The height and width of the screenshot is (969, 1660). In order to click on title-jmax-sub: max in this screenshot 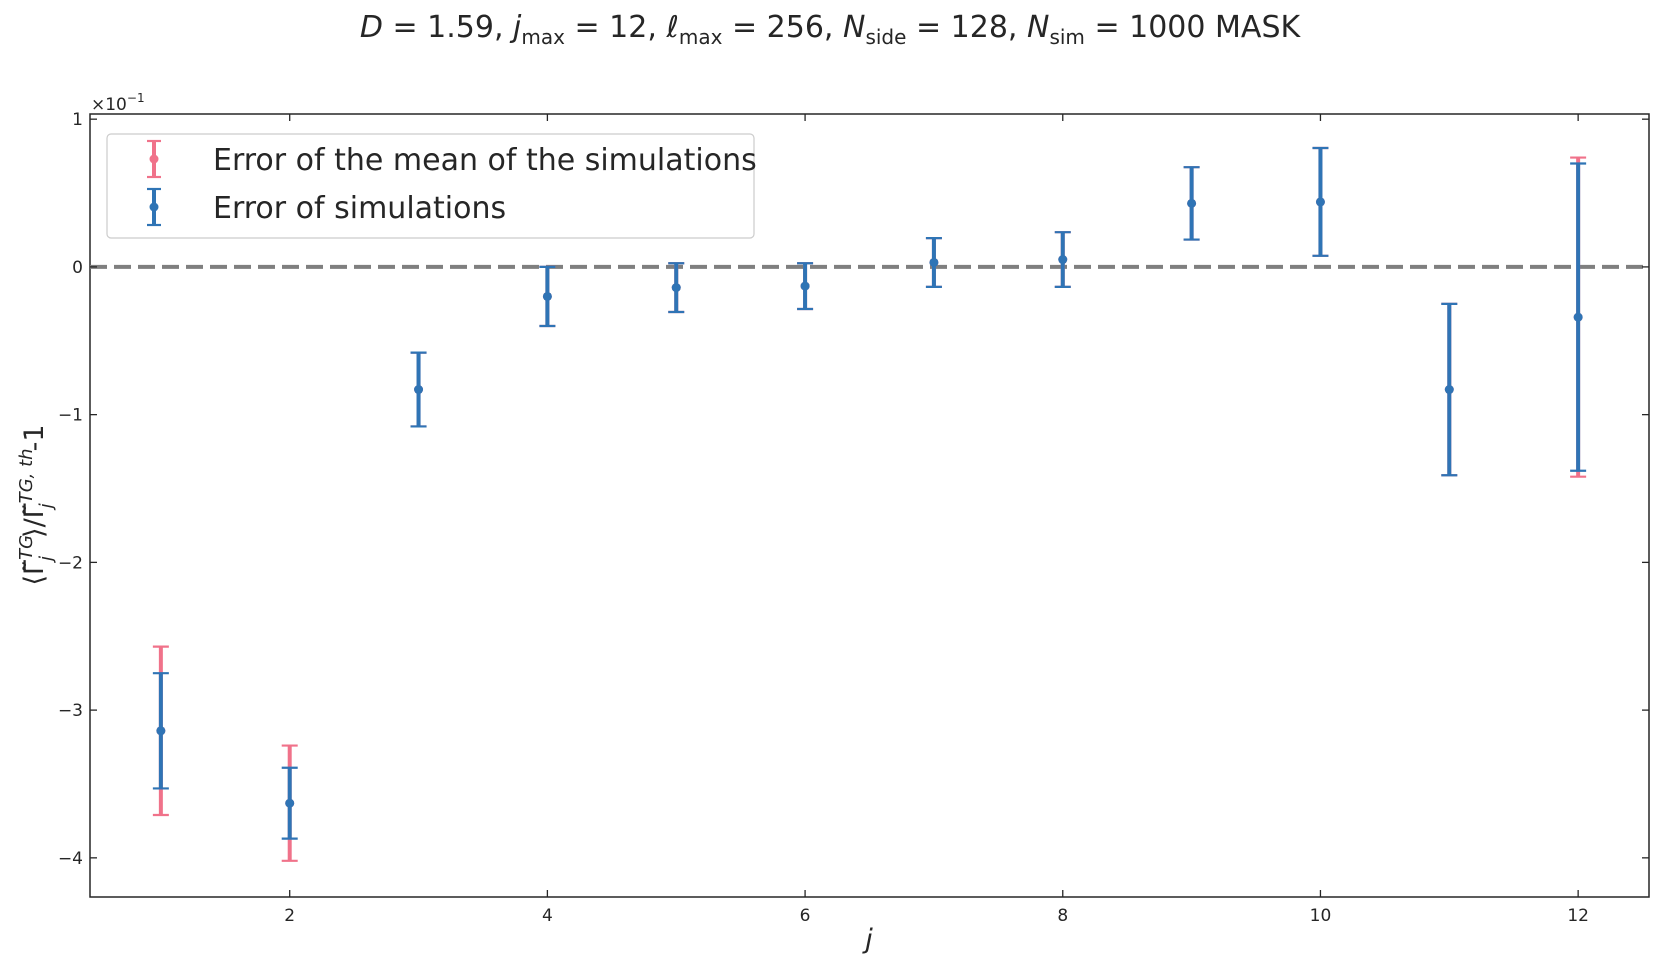, I will do `click(543, 37)`.